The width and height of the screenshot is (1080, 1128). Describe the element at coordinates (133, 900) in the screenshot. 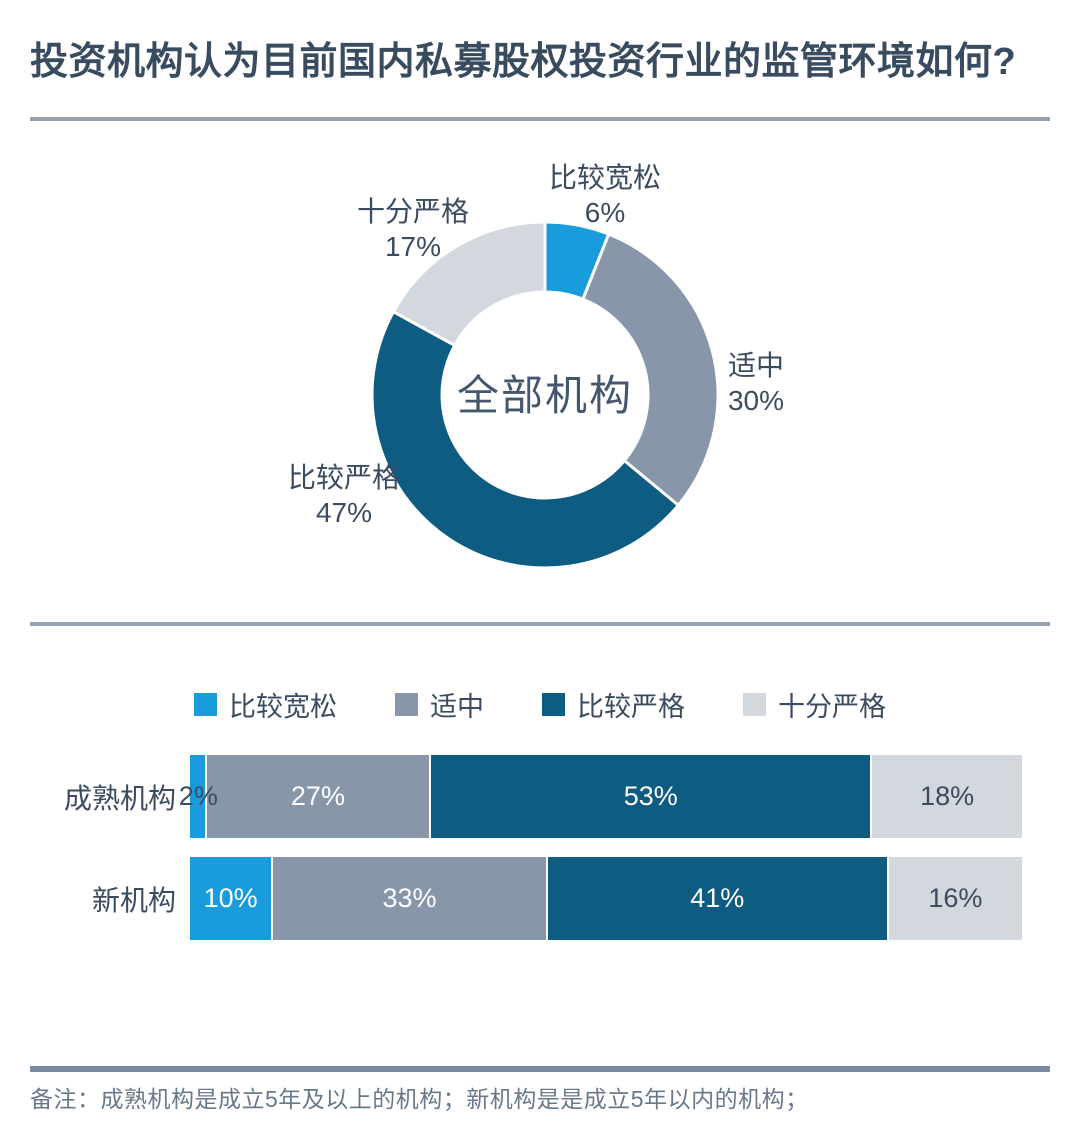

I see `bar-category-new: 新机构` at that location.